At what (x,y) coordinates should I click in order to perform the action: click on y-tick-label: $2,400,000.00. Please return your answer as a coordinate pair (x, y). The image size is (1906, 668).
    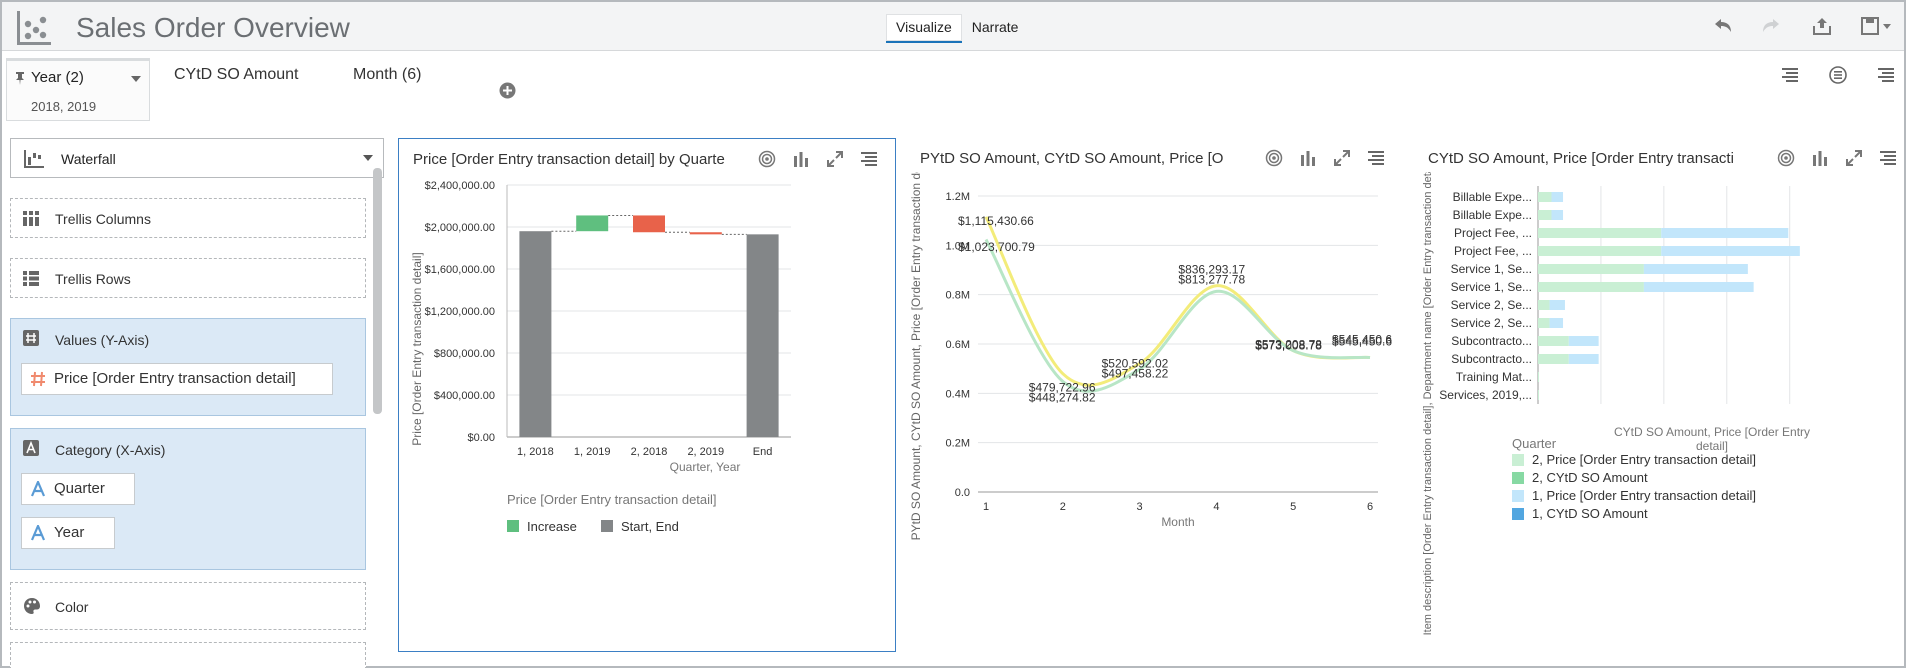
    Looking at the image, I should click on (460, 186).